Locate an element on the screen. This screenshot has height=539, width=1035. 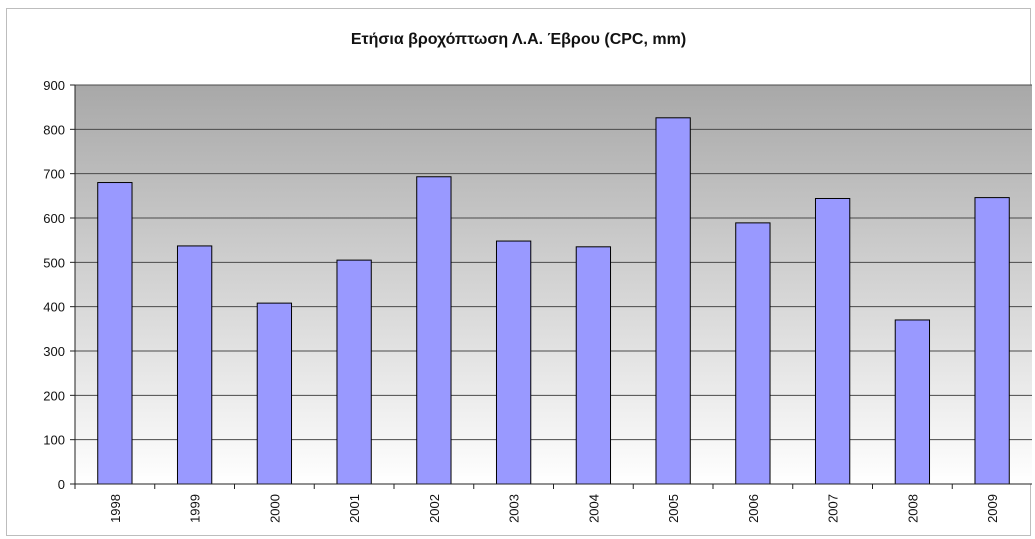
x-tick-label-2007: 2007 is located at coordinates (833, 508).